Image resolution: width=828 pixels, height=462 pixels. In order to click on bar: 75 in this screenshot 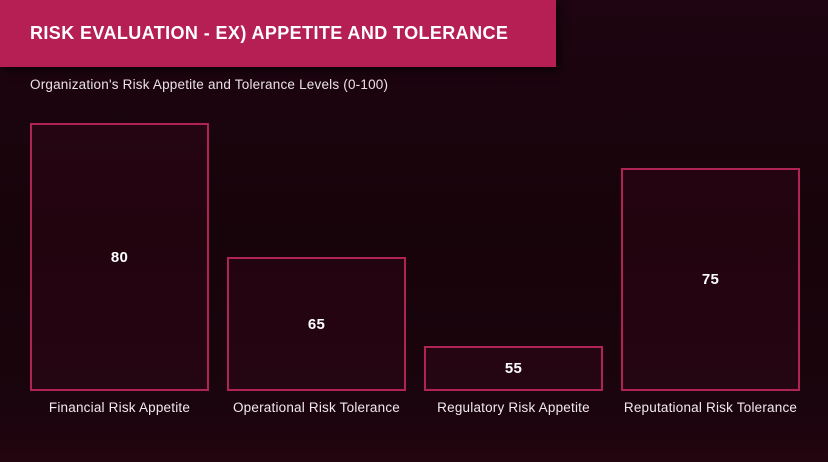, I will do `click(710, 279)`.